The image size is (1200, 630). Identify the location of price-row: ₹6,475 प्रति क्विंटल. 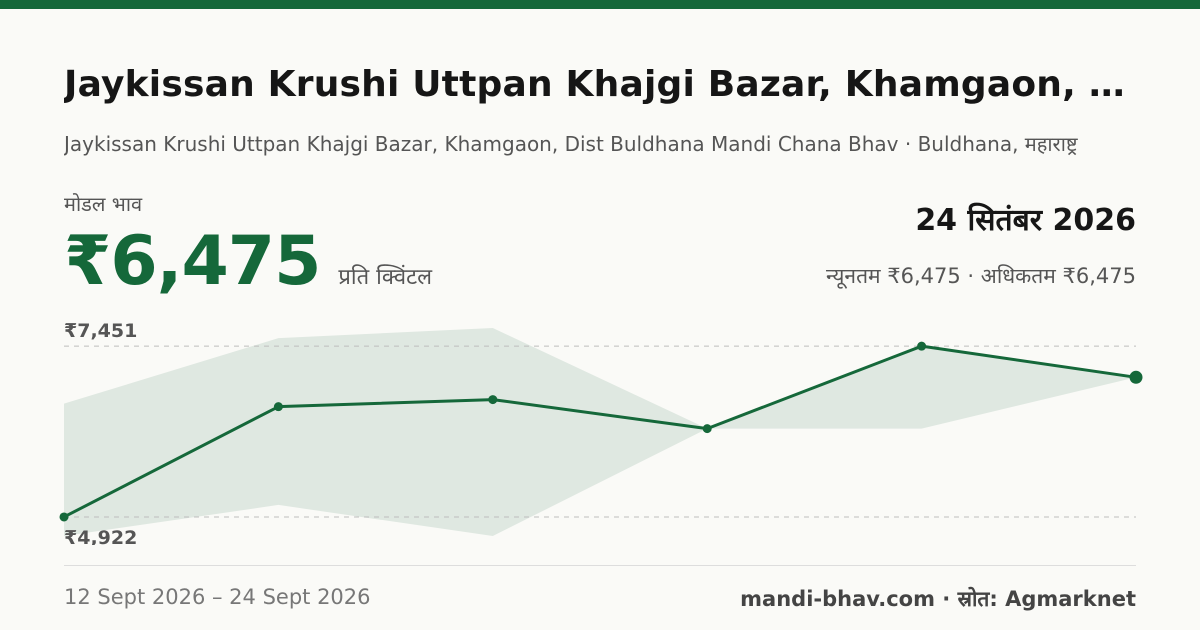
(248, 261).